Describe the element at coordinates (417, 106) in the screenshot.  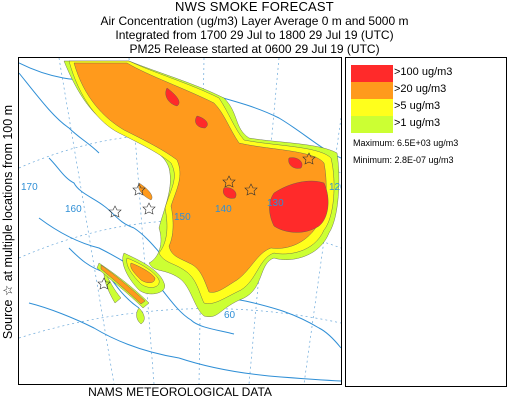
I see `legend-label: >5 ug/m3` at that location.